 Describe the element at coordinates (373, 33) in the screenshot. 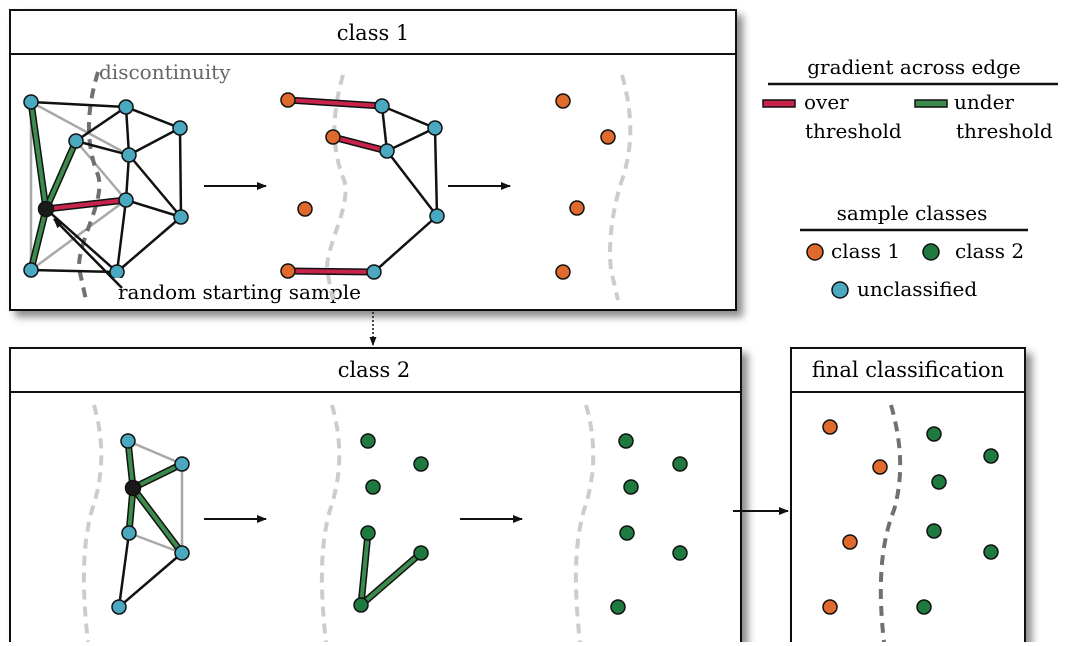

I see `class1-title: class 1` at that location.